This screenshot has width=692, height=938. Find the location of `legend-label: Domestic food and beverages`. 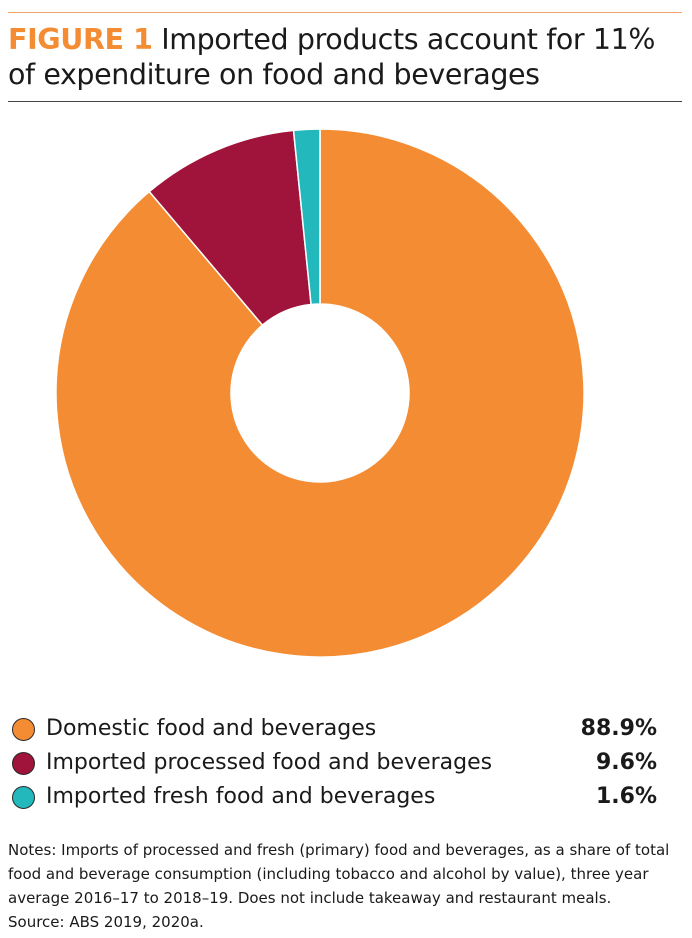

legend-label: Domestic food and beverages is located at coordinates (211, 728).